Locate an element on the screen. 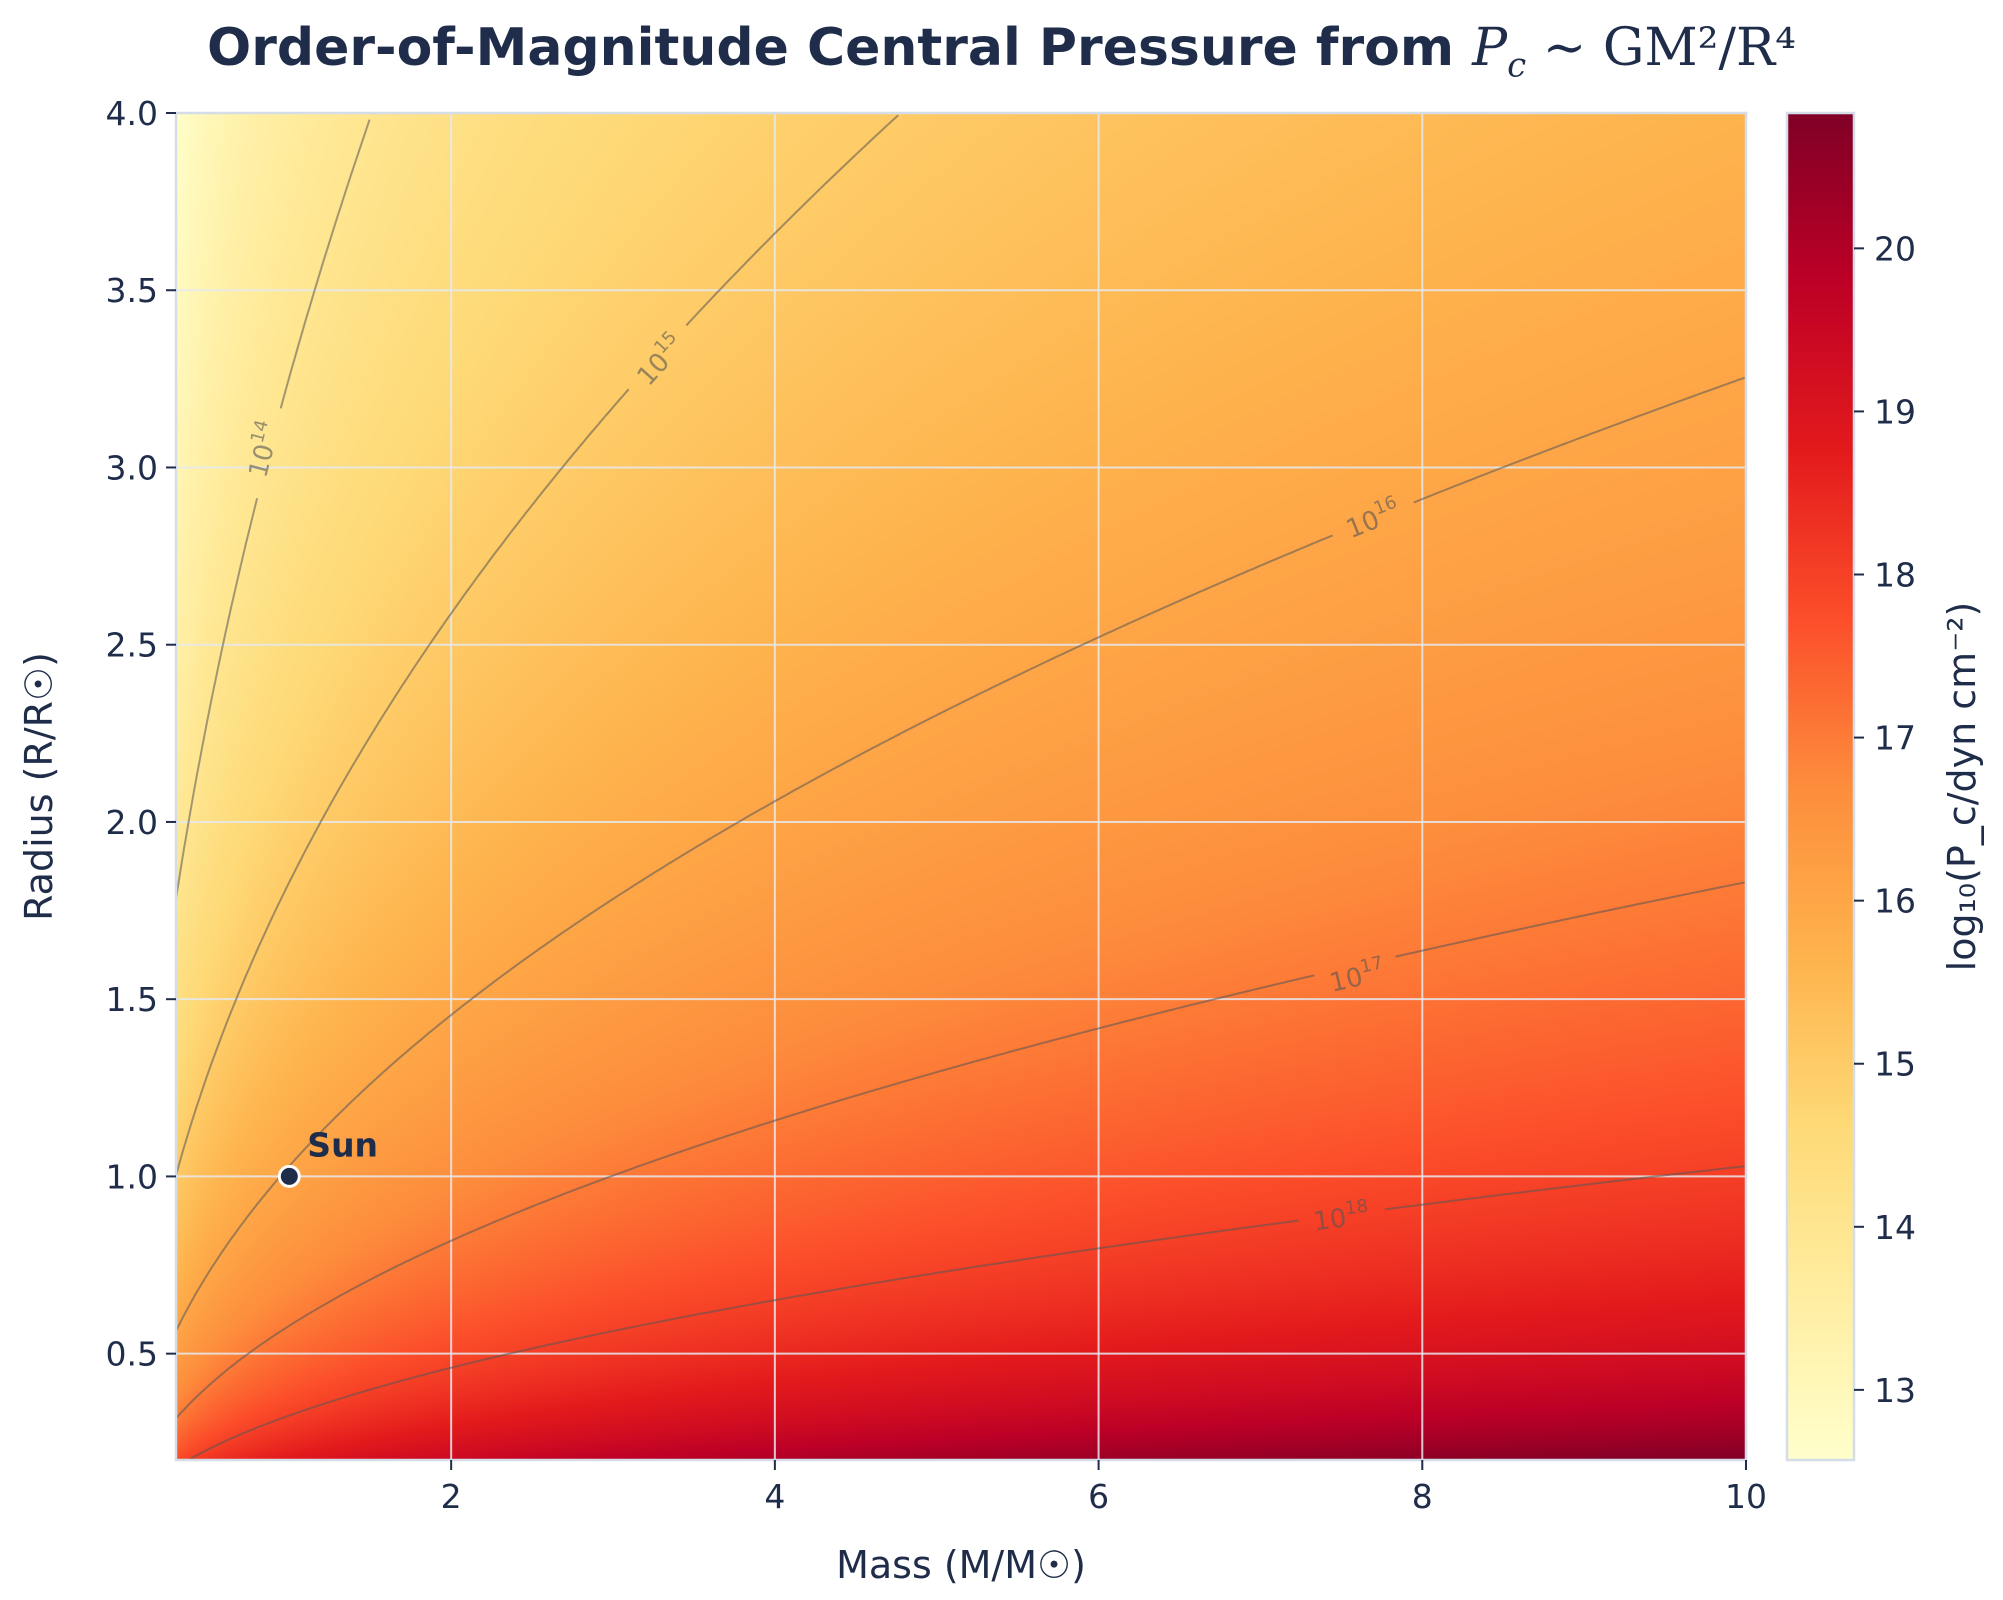 The width and height of the screenshot is (2003, 1600). sun-marker is located at coordinates (289, 1176).